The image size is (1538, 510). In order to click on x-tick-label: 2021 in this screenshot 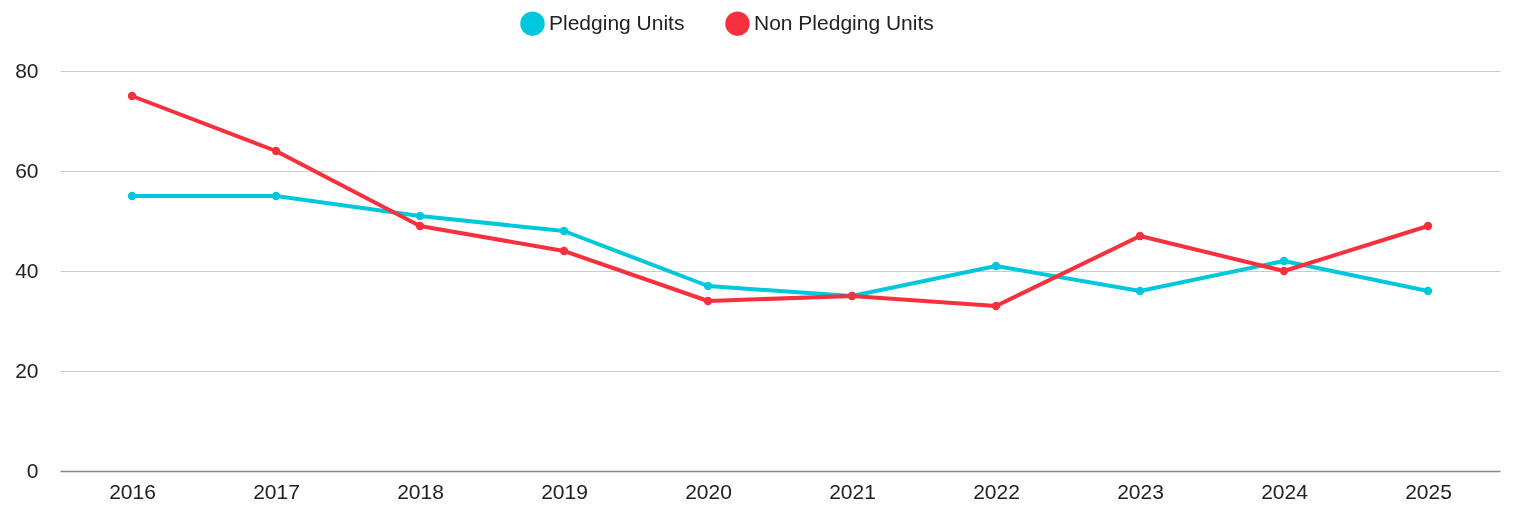, I will do `click(852, 491)`.